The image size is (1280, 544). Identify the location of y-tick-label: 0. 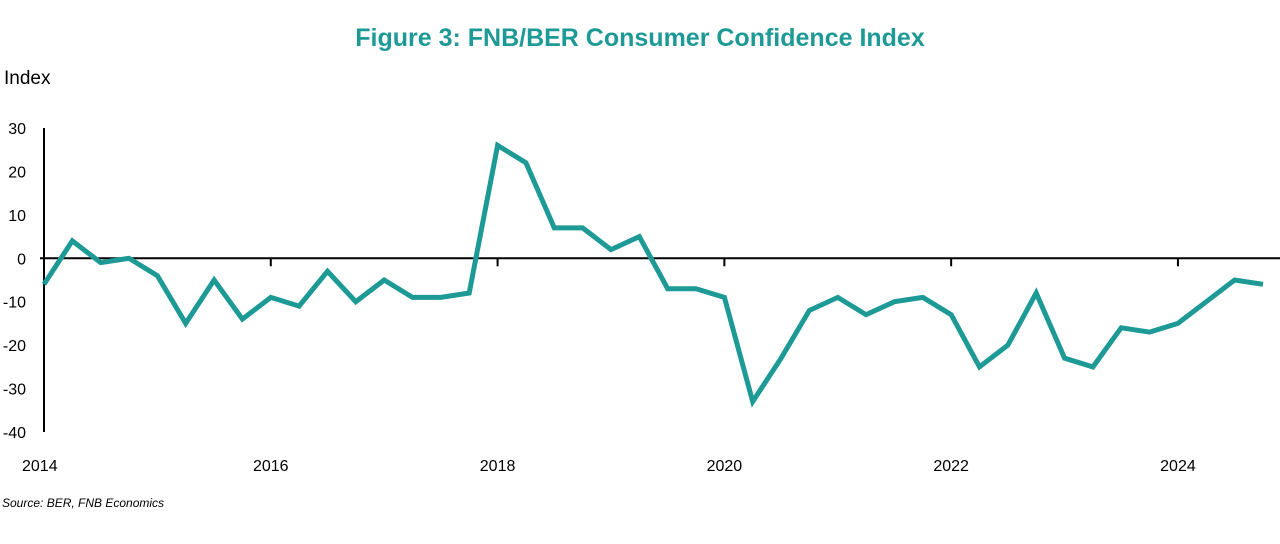
(21, 259).